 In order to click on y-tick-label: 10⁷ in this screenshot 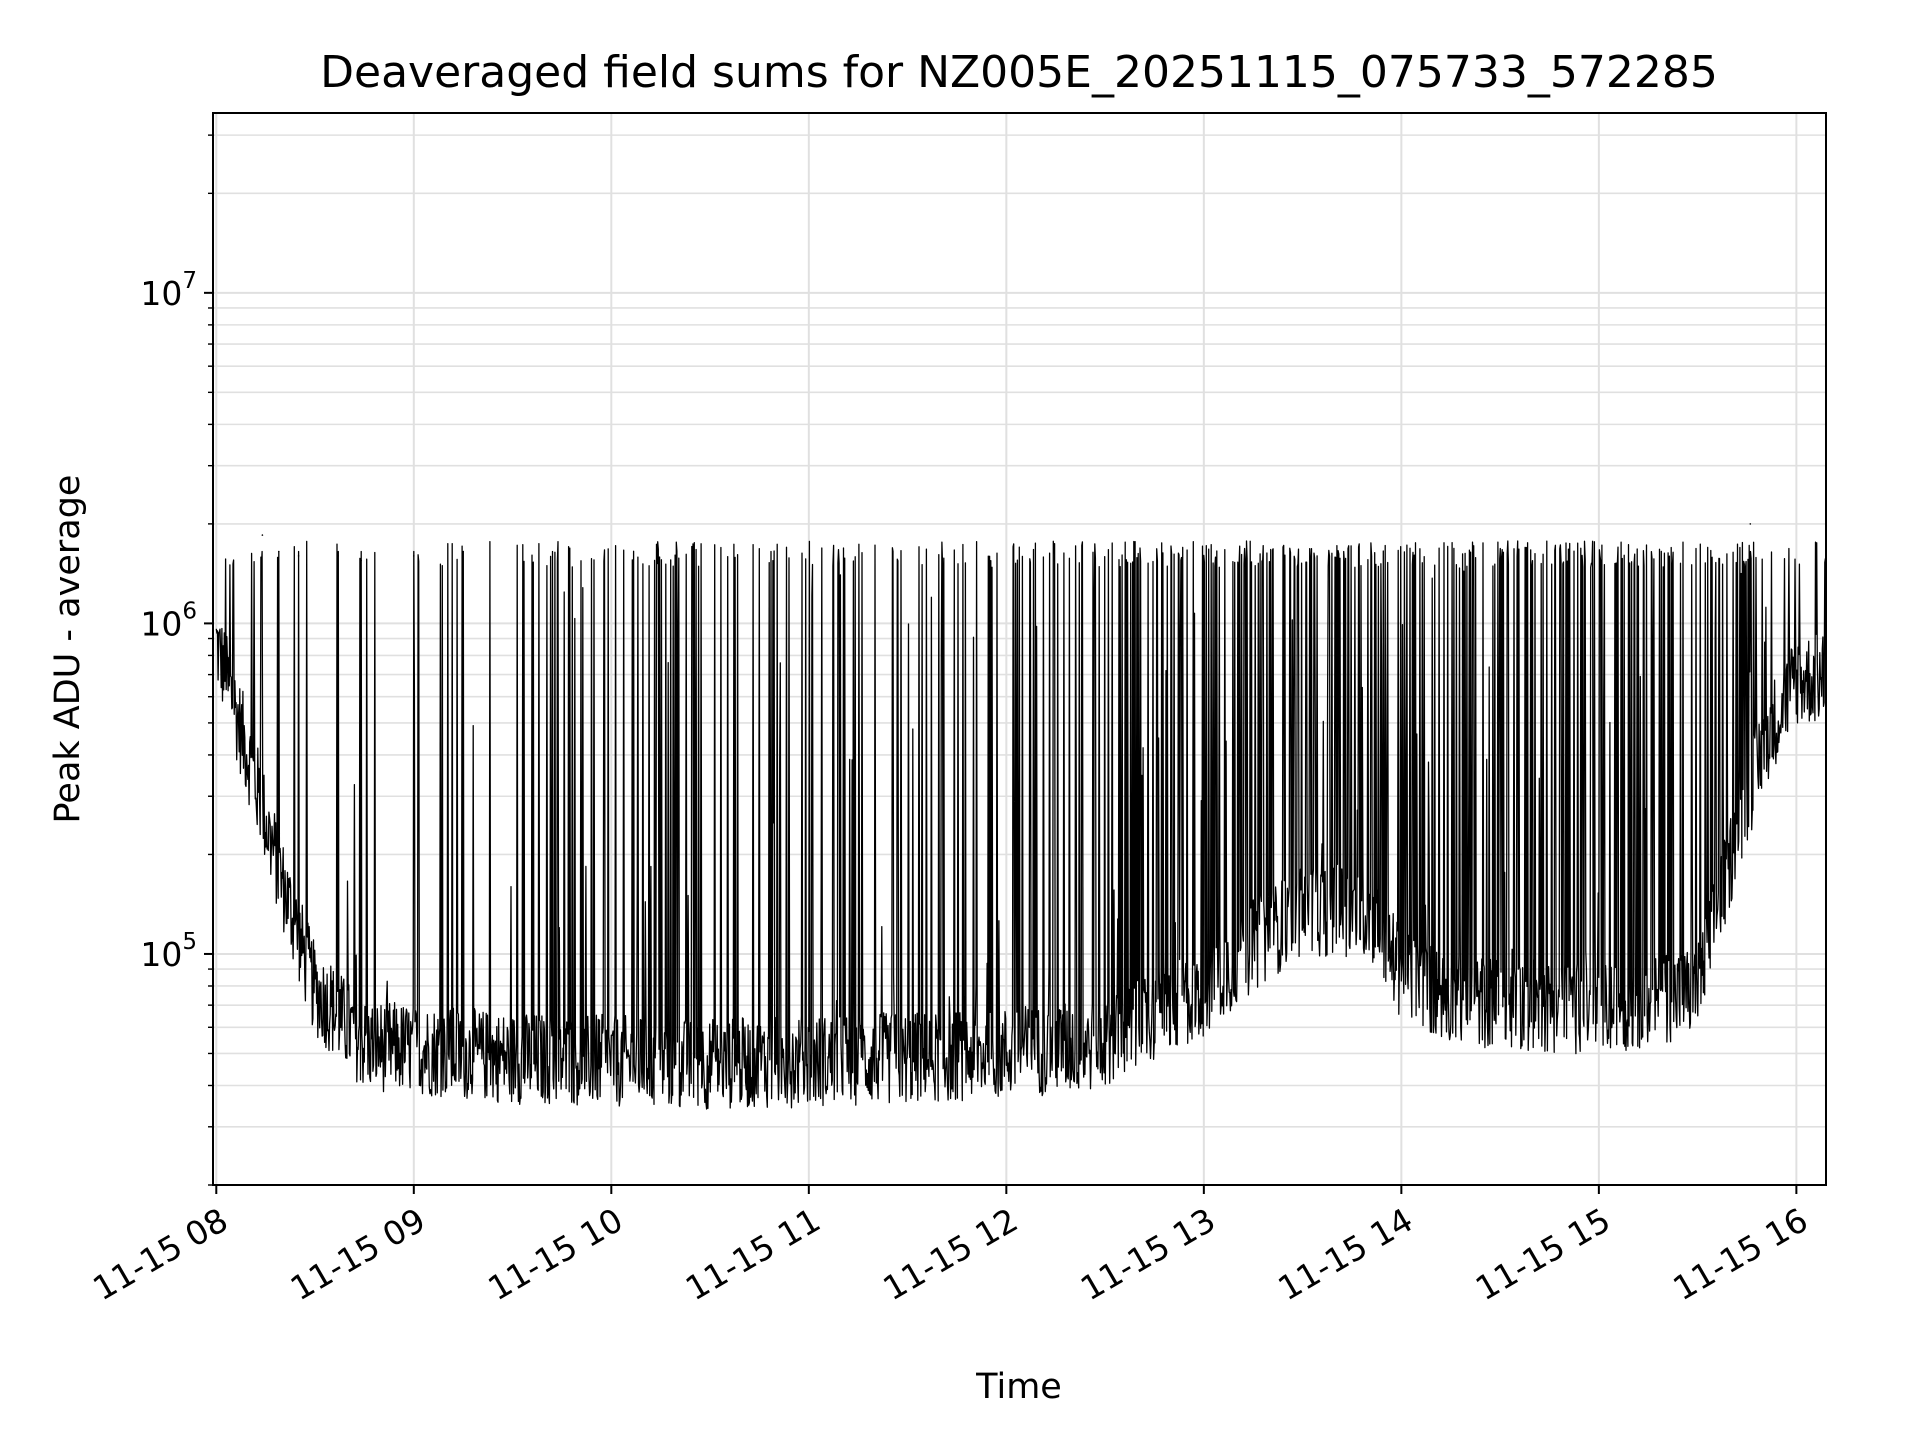, I will do `click(168, 290)`.